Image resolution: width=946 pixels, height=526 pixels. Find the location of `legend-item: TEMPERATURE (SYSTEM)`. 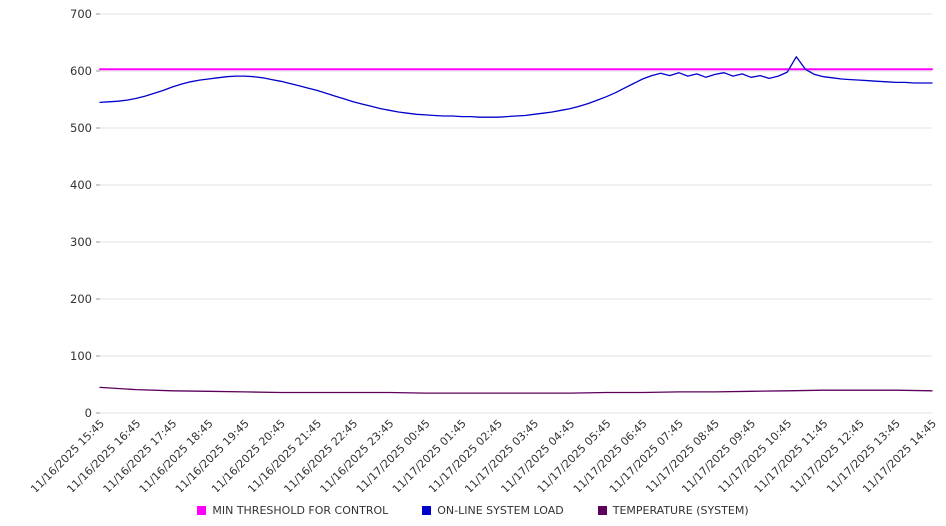

legend-item: TEMPERATURE (SYSTEM) is located at coordinates (673, 510).